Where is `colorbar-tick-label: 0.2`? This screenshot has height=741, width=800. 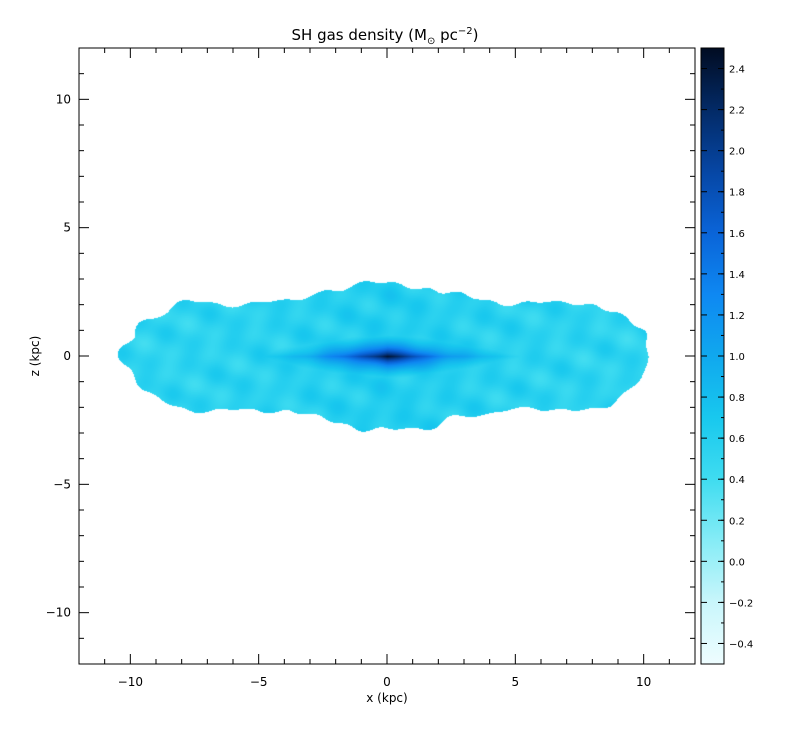
colorbar-tick-label: 0.2 is located at coordinates (737, 521).